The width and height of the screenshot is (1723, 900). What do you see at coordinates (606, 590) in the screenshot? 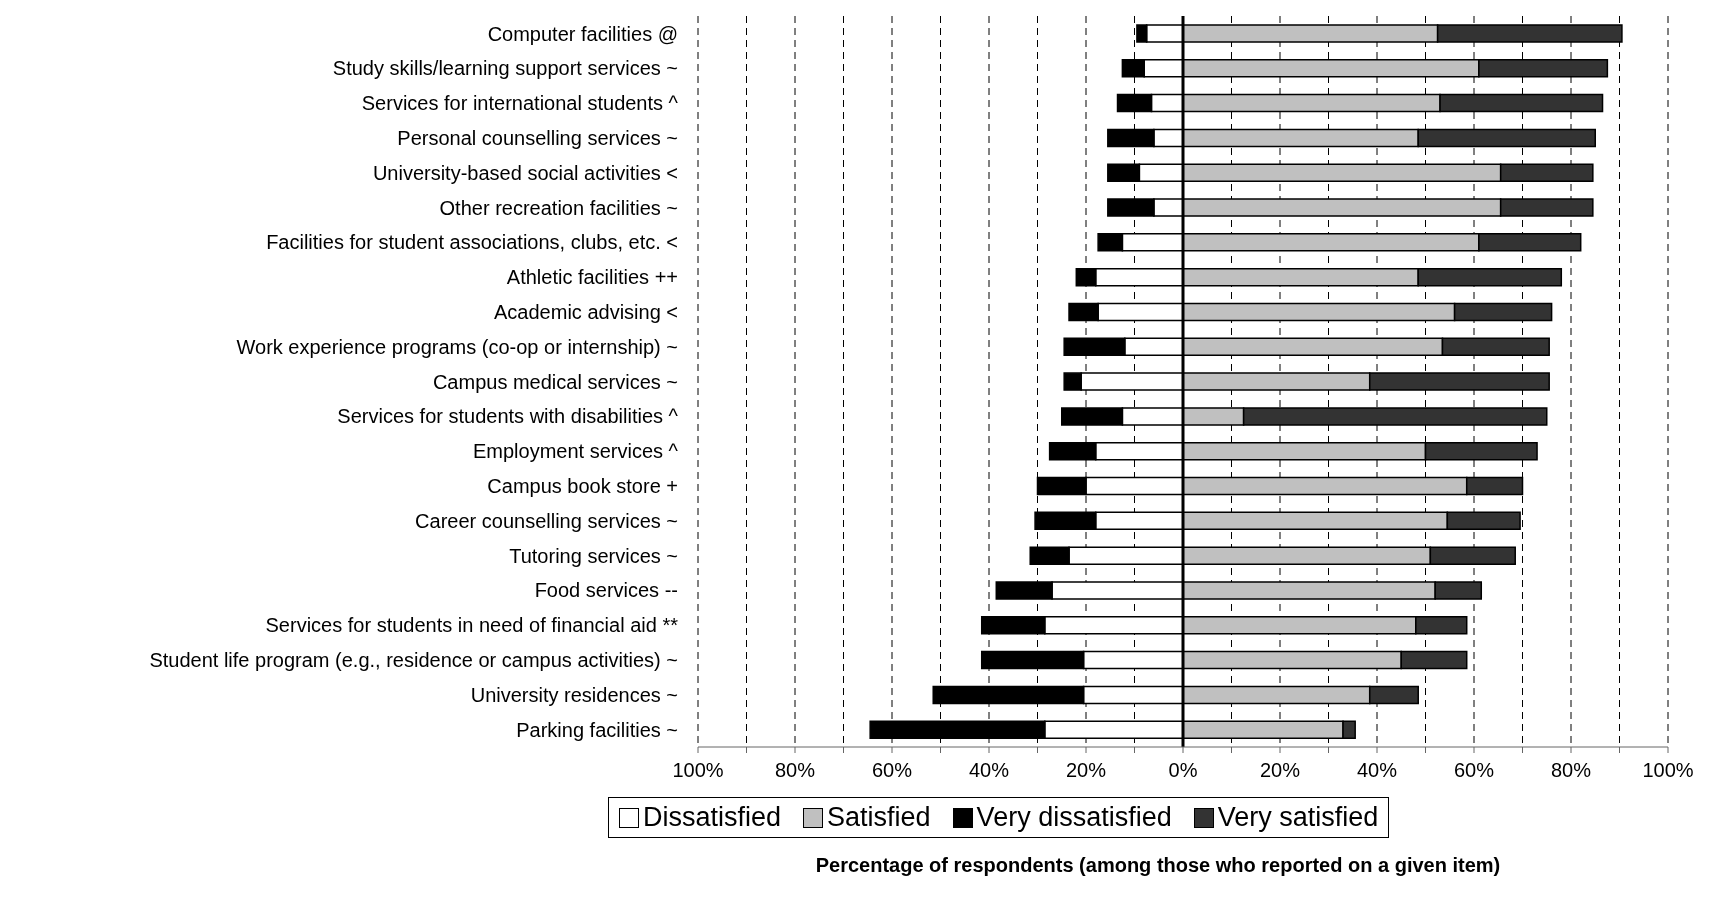
I see `y-tick-label: Food services --` at bounding box center [606, 590].